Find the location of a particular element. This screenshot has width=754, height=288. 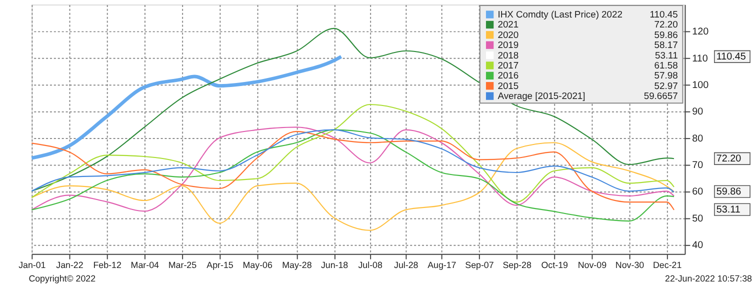

y-tick-label: 50 is located at coordinates (698, 218).